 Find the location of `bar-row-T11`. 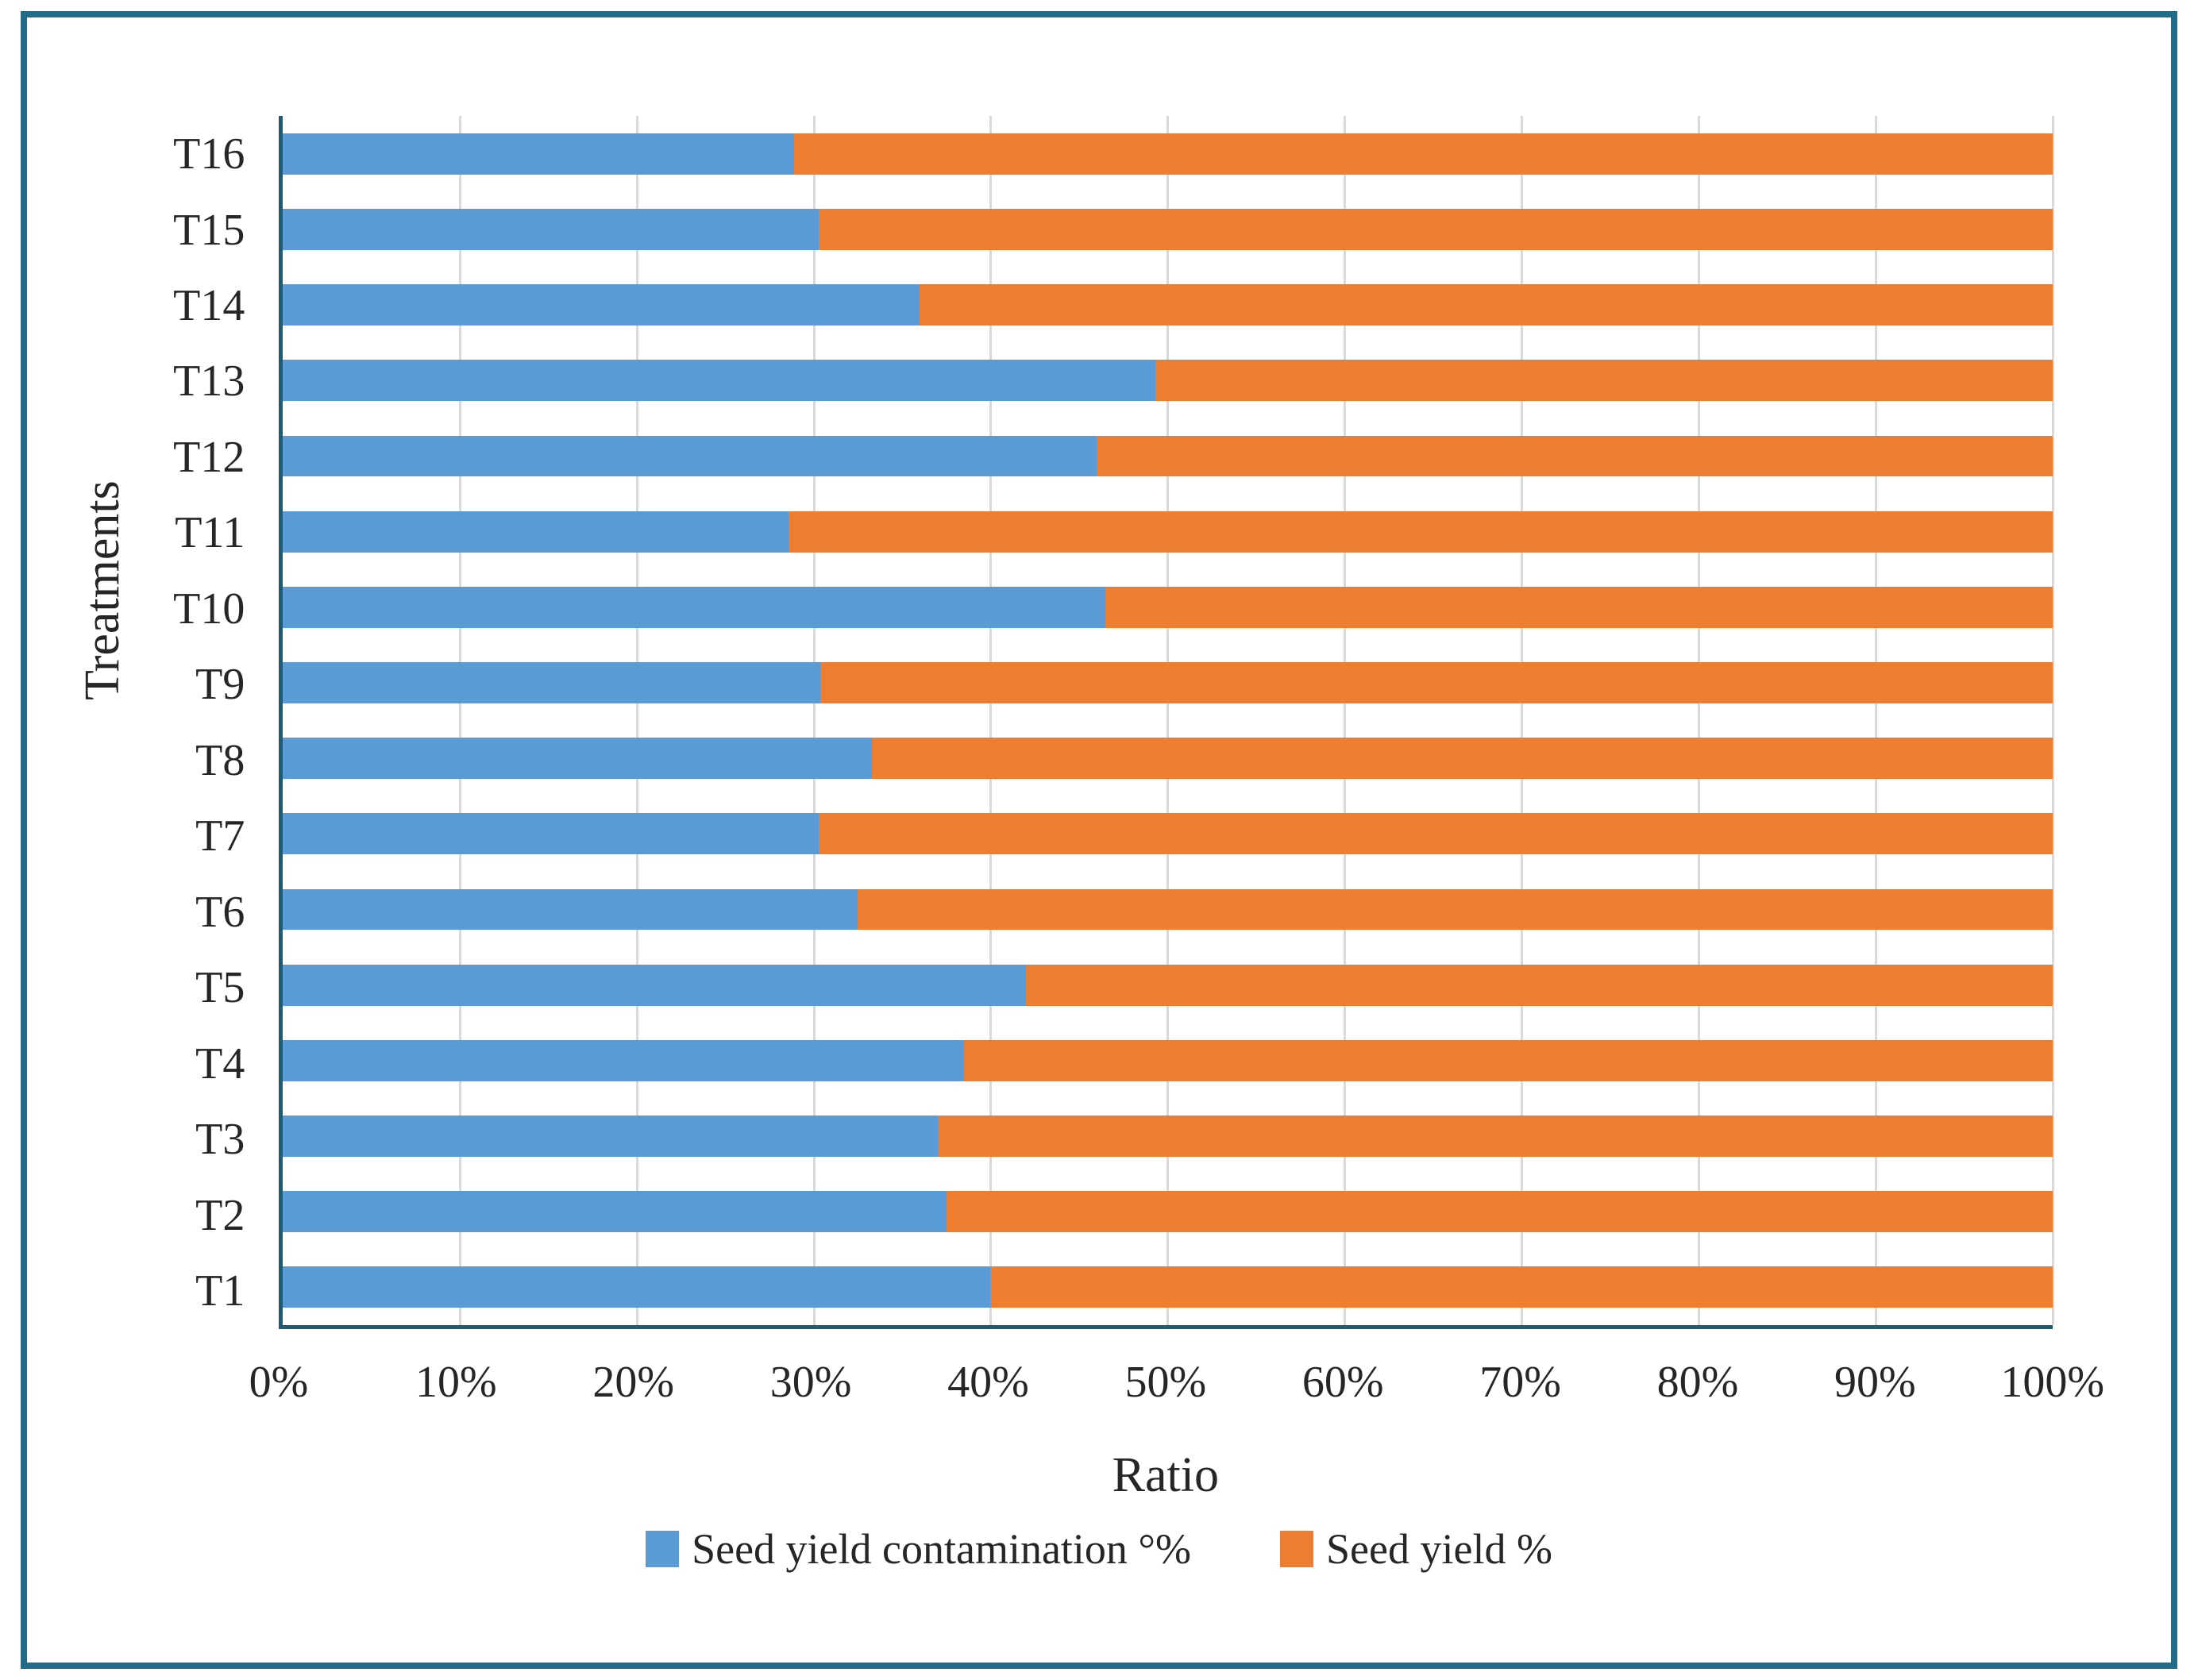

bar-row-T11 is located at coordinates (1167, 531).